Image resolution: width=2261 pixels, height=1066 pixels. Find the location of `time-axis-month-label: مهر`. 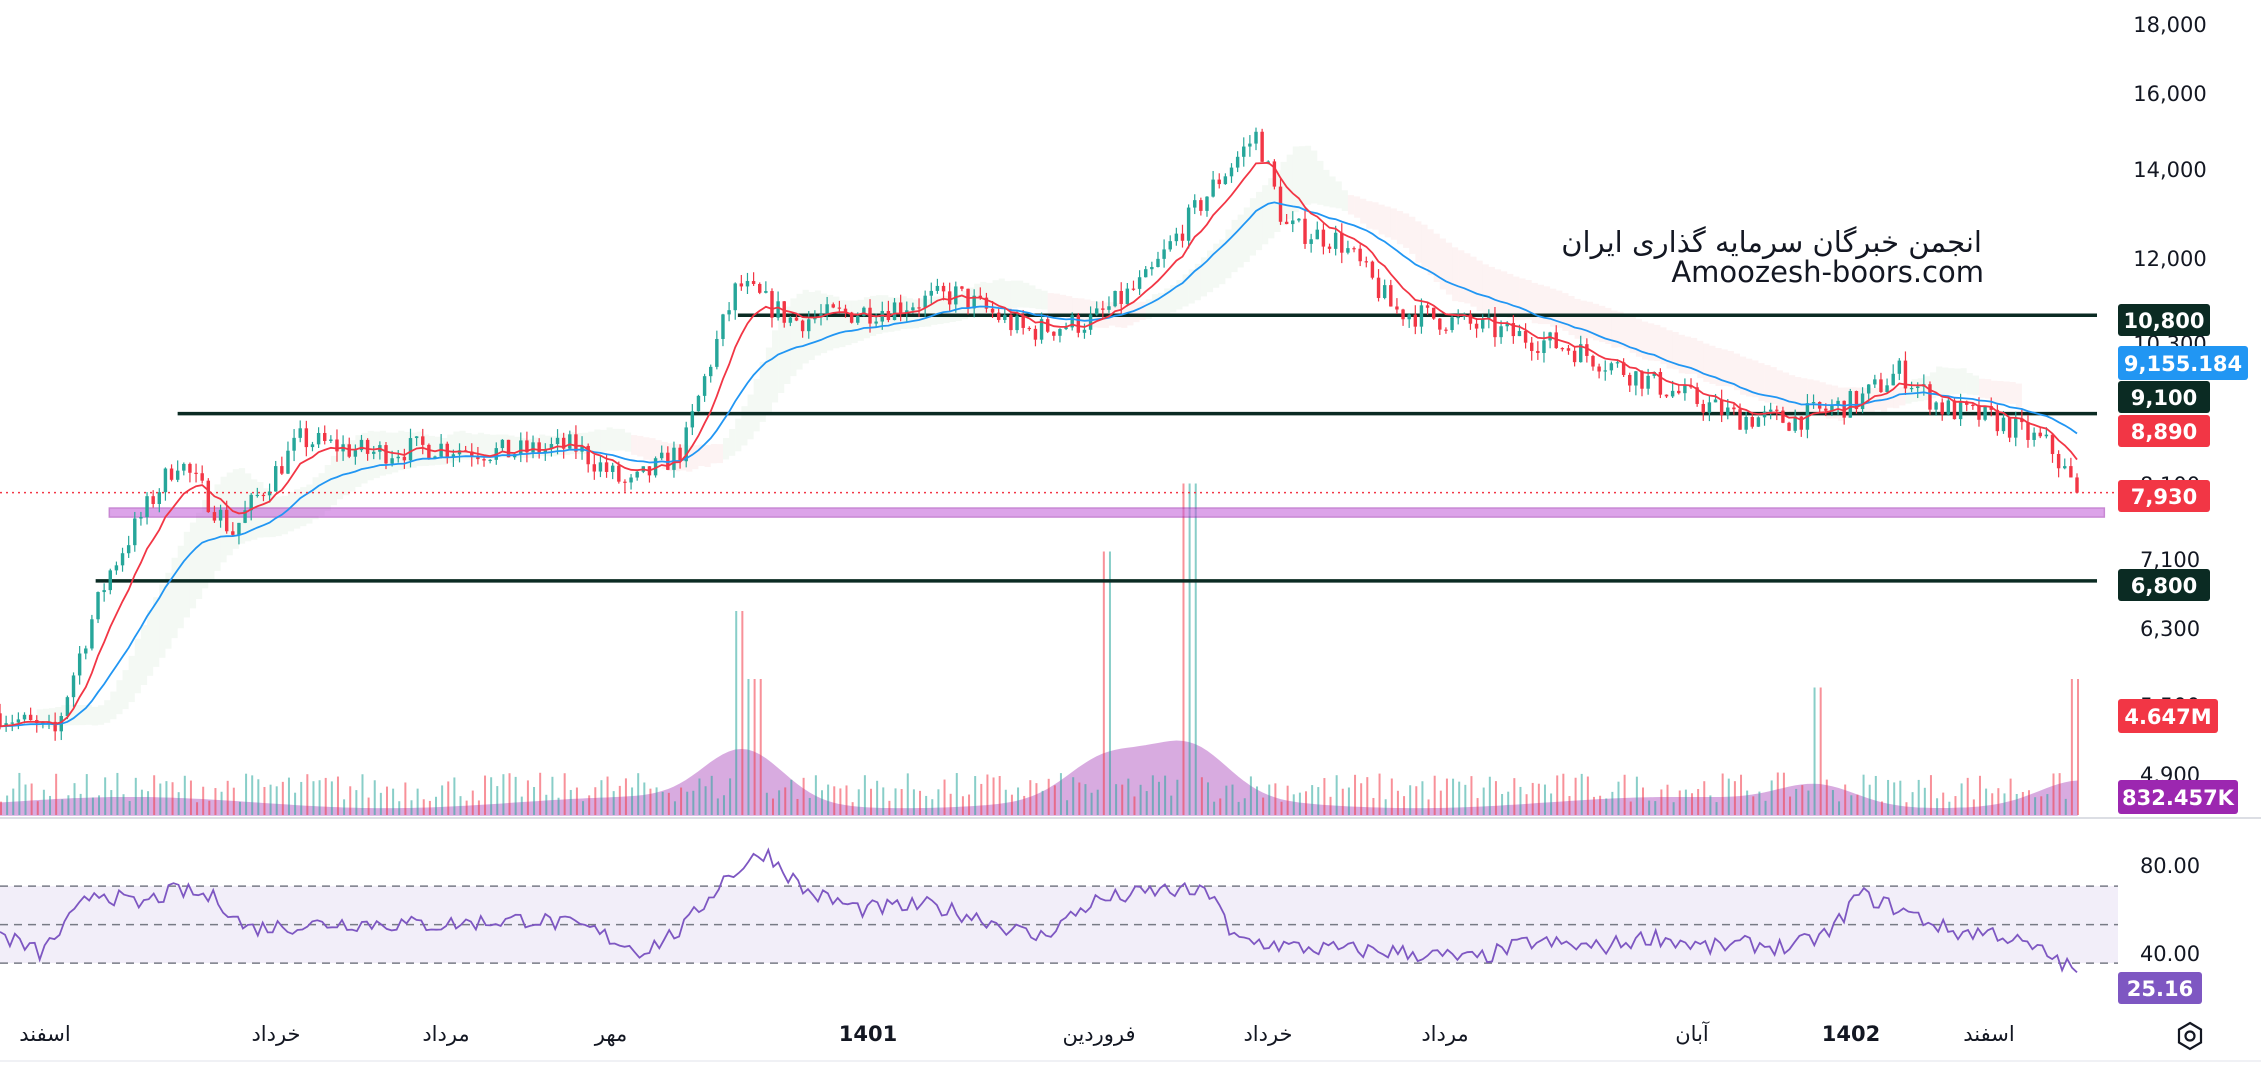

time-axis-month-label: مهر is located at coordinates (611, 1034).